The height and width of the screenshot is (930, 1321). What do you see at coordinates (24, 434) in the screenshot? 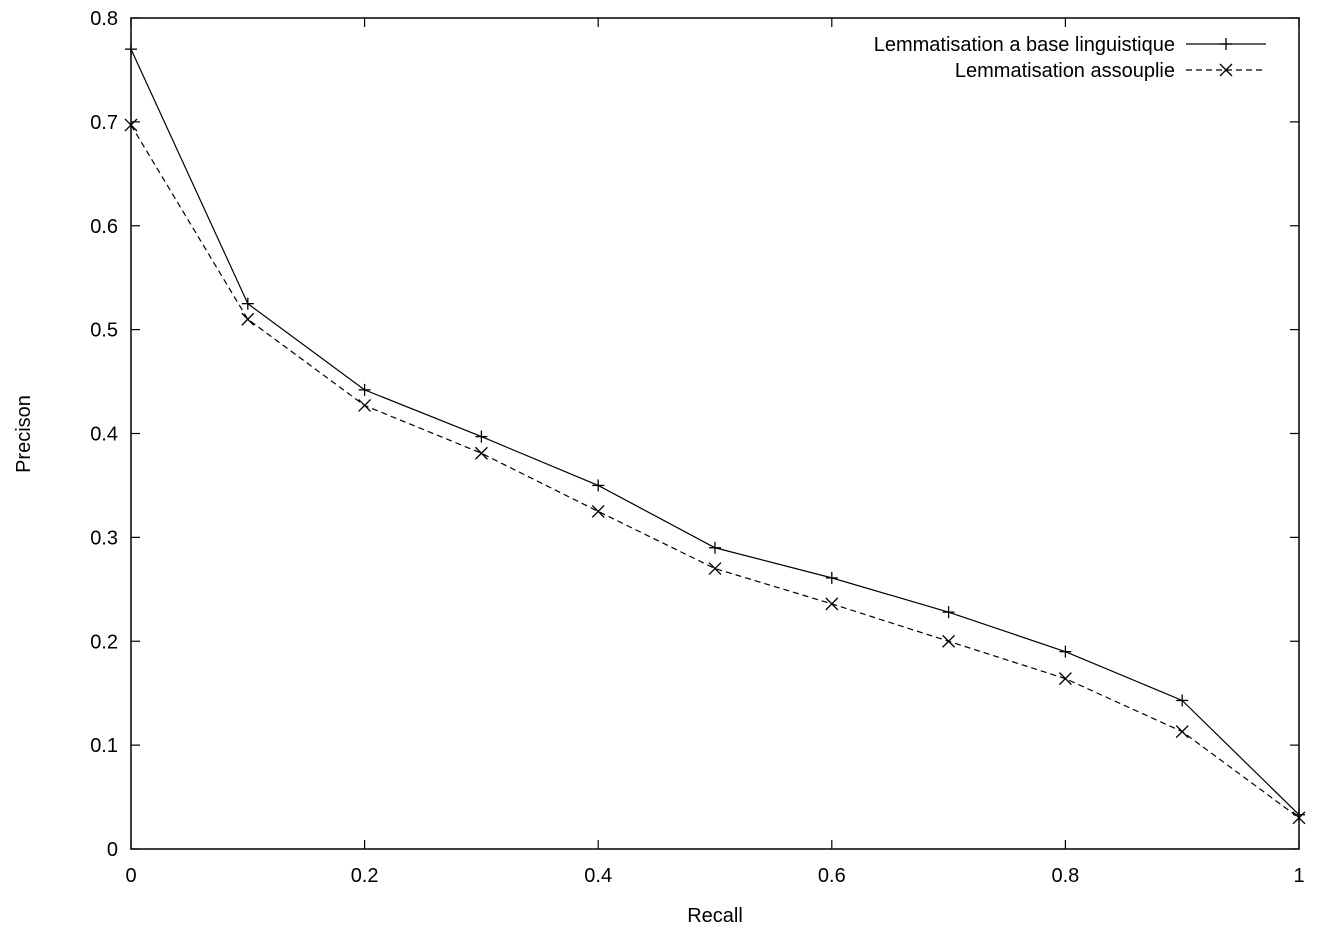
I see `y-axis-title: Precison` at bounding box center [24, 434].